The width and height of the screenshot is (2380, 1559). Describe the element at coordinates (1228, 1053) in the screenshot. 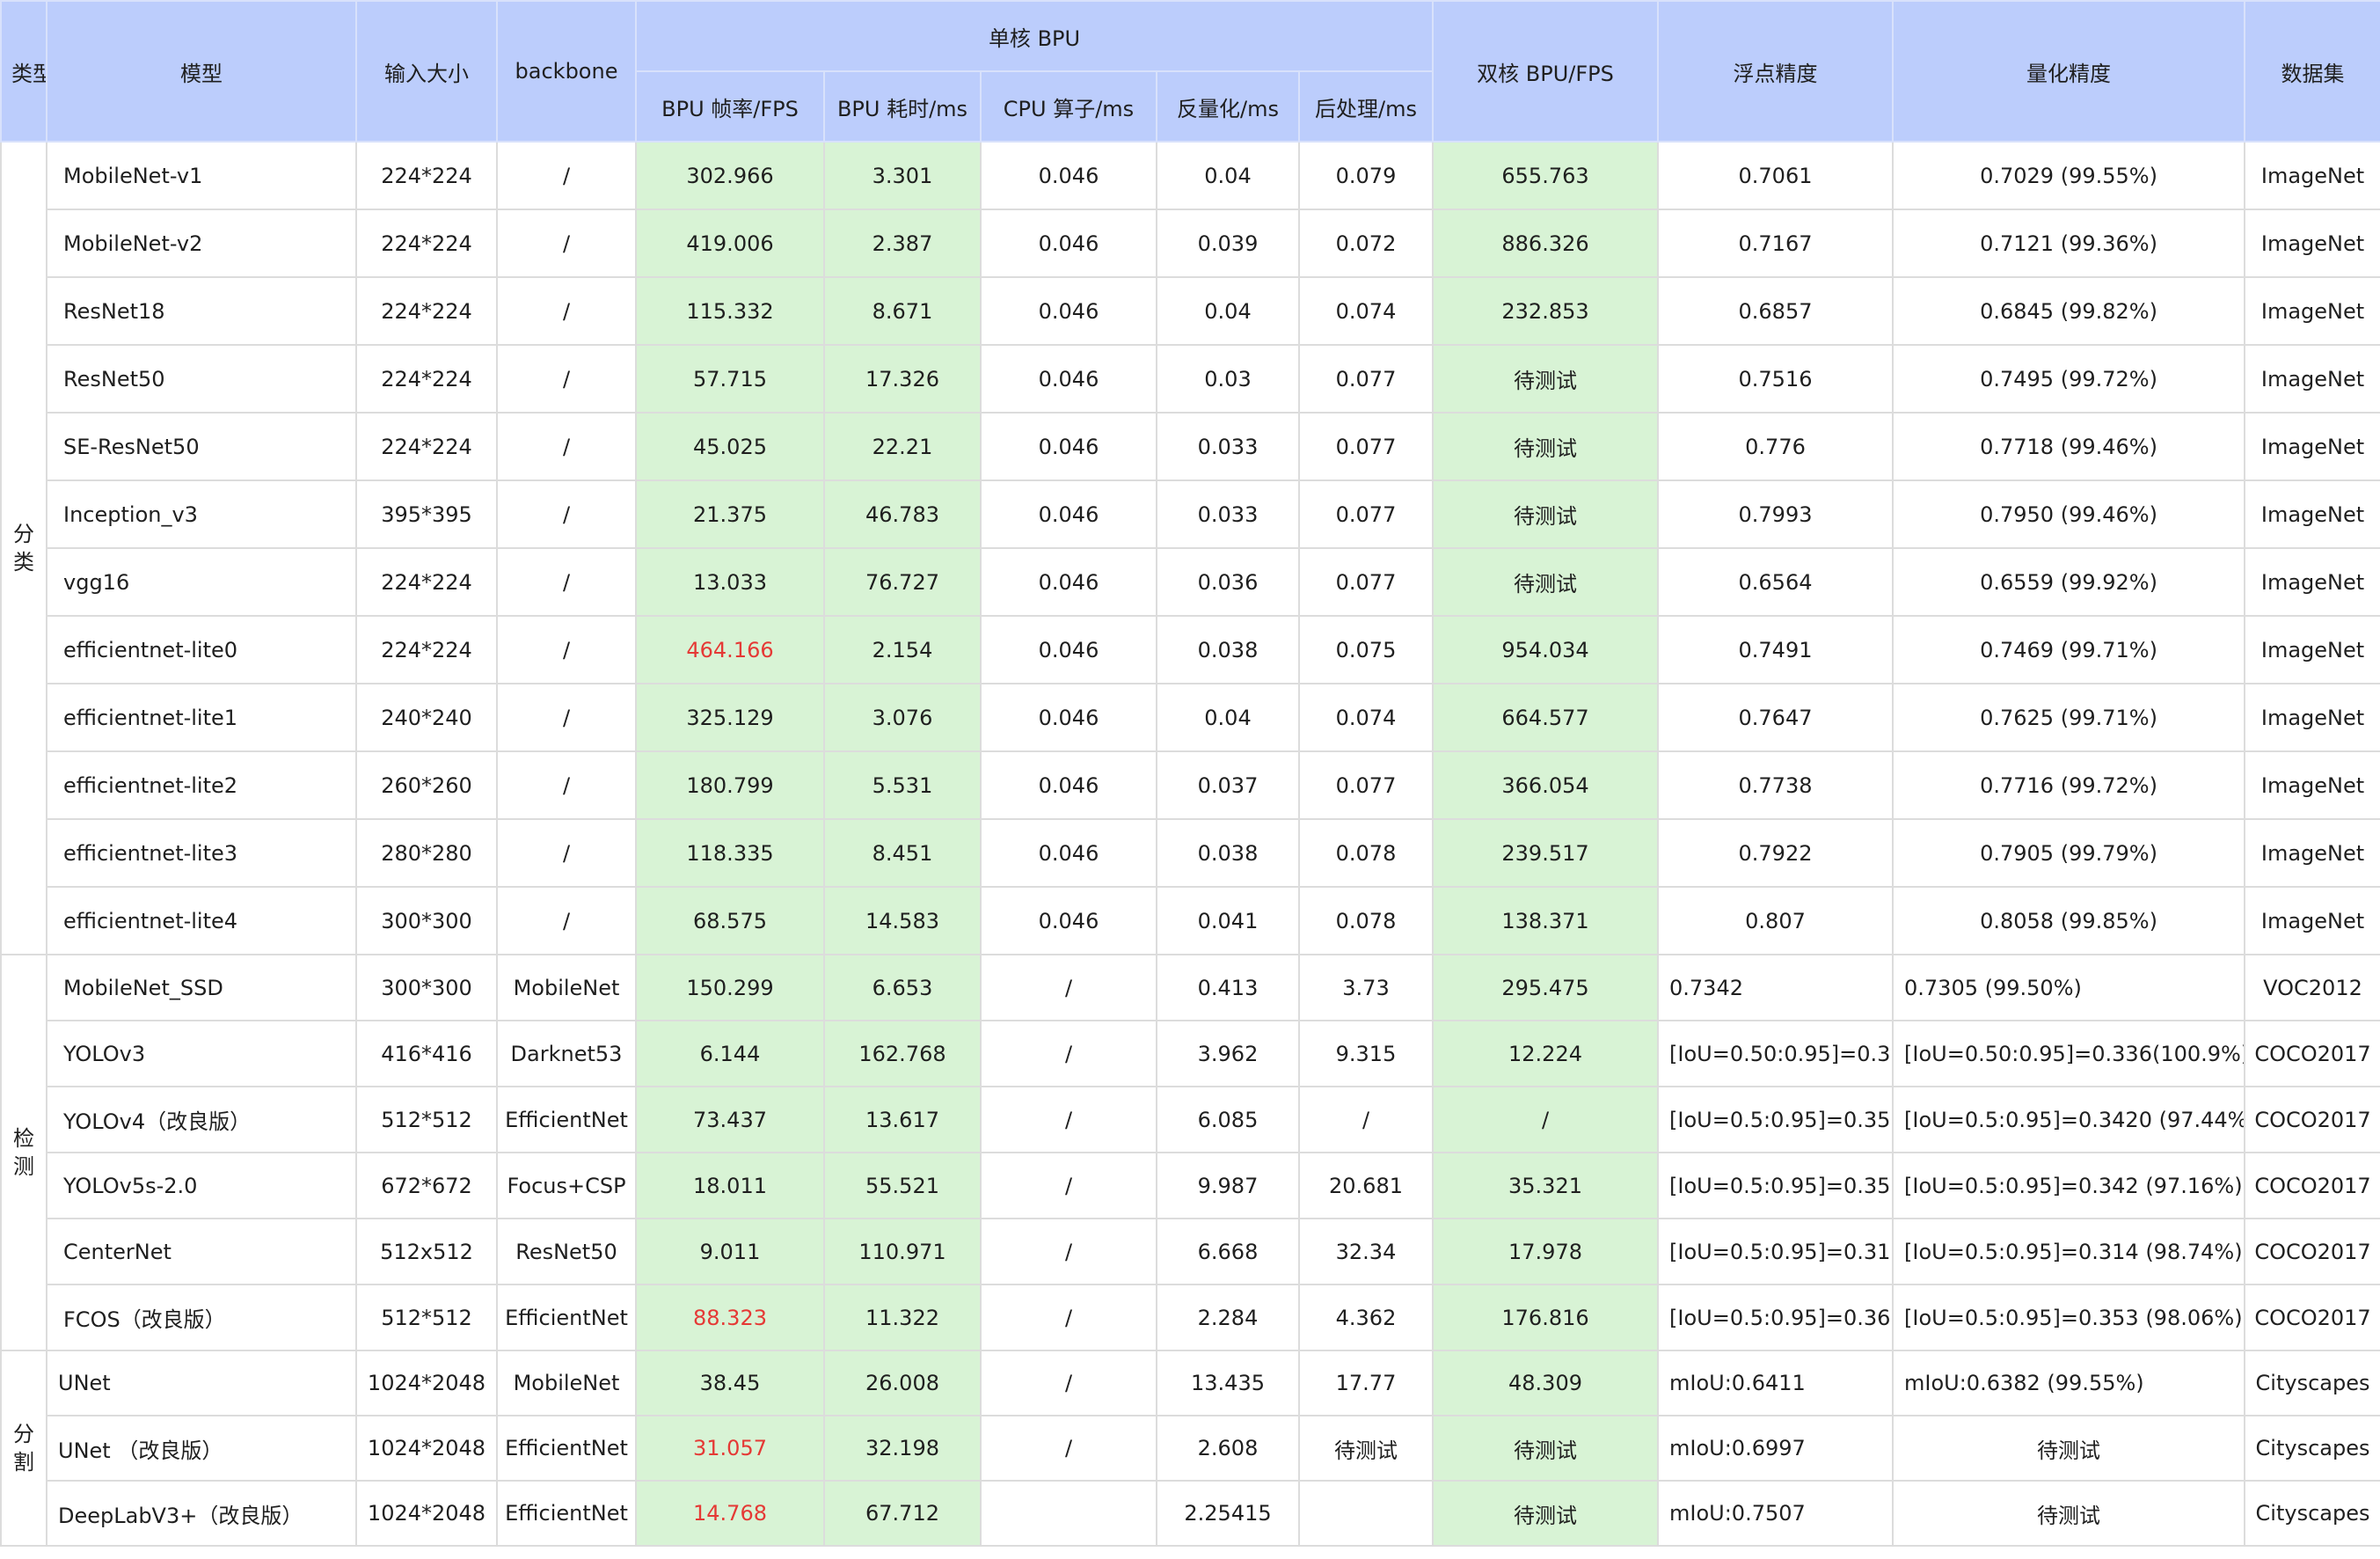

I see `dequant-cell: 3.962` at that location.